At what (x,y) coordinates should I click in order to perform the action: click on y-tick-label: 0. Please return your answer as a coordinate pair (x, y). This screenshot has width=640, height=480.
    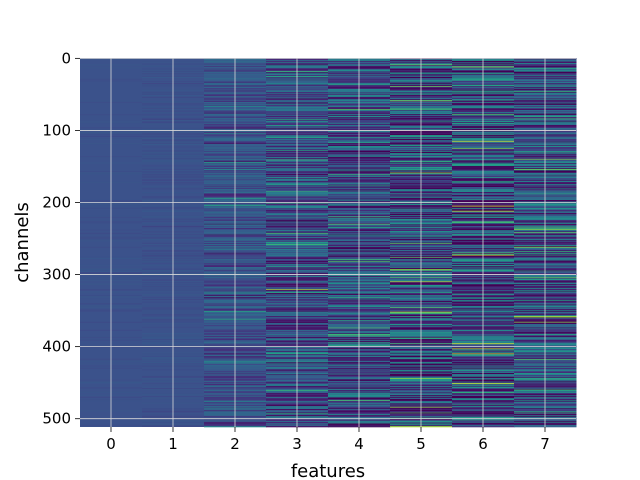
    Looking at the image, I should click on (66, 58).